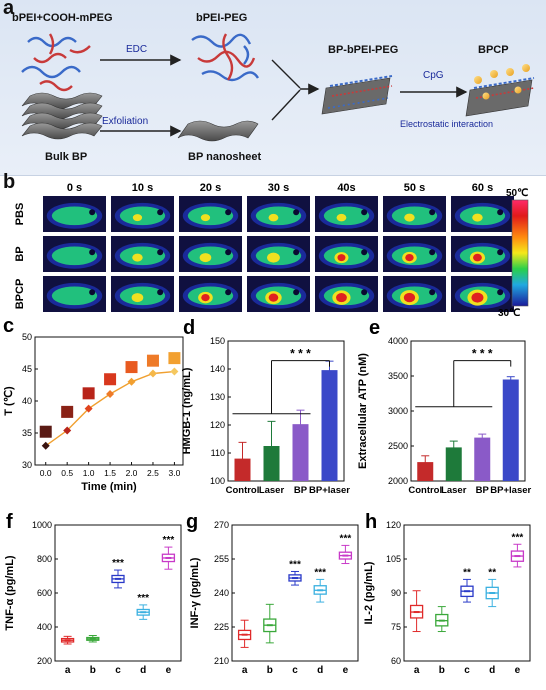  What do you see at coordinates (369, 592) in the screenshot?
I see `y-axis-label: IL-2 (pg/mL)` at bounding box center [369, 592].